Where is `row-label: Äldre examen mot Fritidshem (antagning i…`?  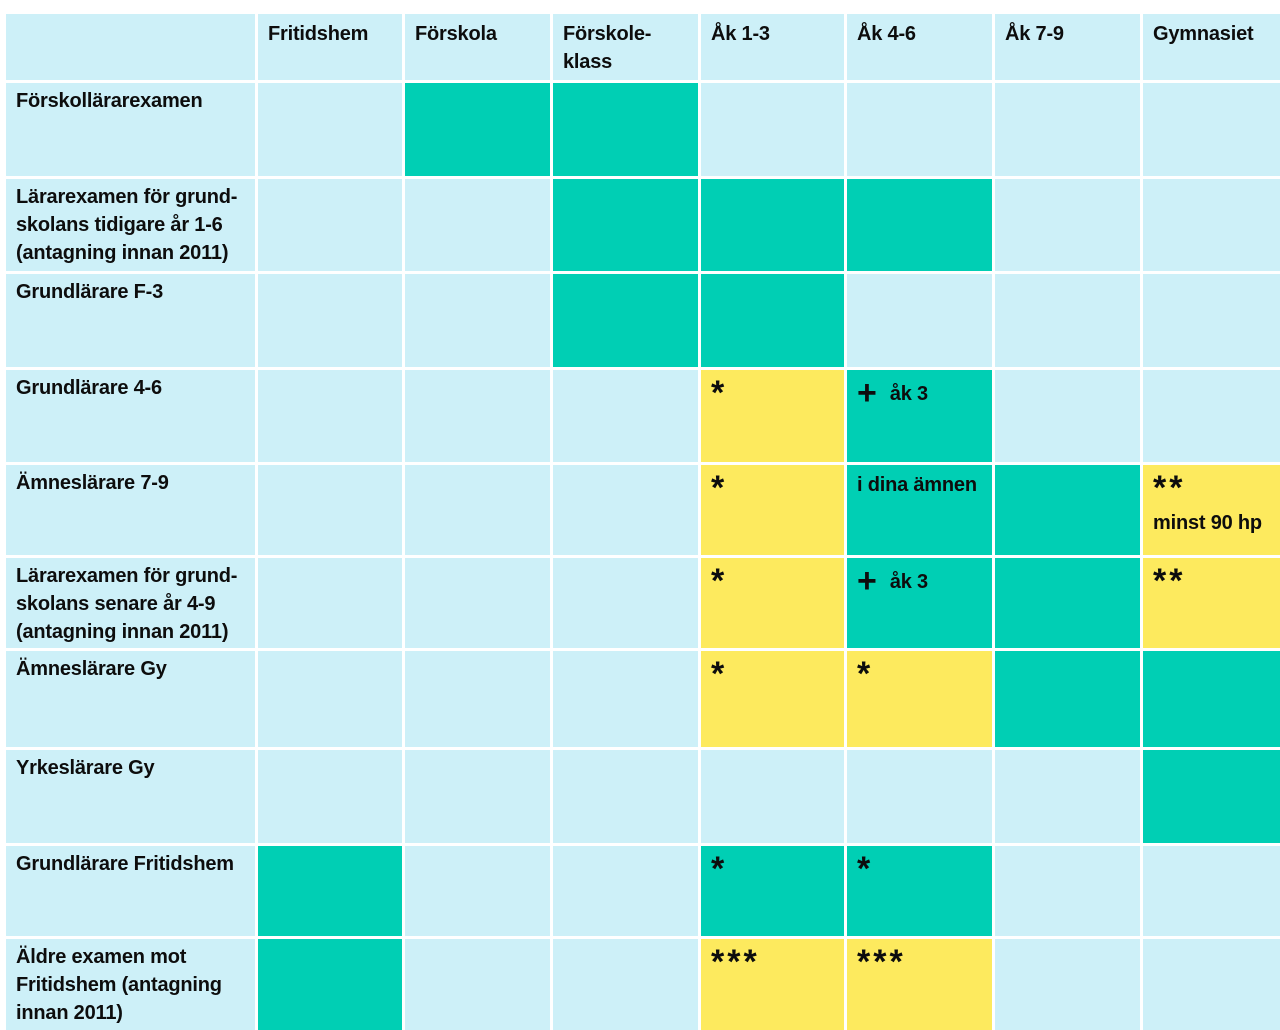 row-label: Äldre examen mot Fritidshem (antagning i… is located at coordinates (130, 984).